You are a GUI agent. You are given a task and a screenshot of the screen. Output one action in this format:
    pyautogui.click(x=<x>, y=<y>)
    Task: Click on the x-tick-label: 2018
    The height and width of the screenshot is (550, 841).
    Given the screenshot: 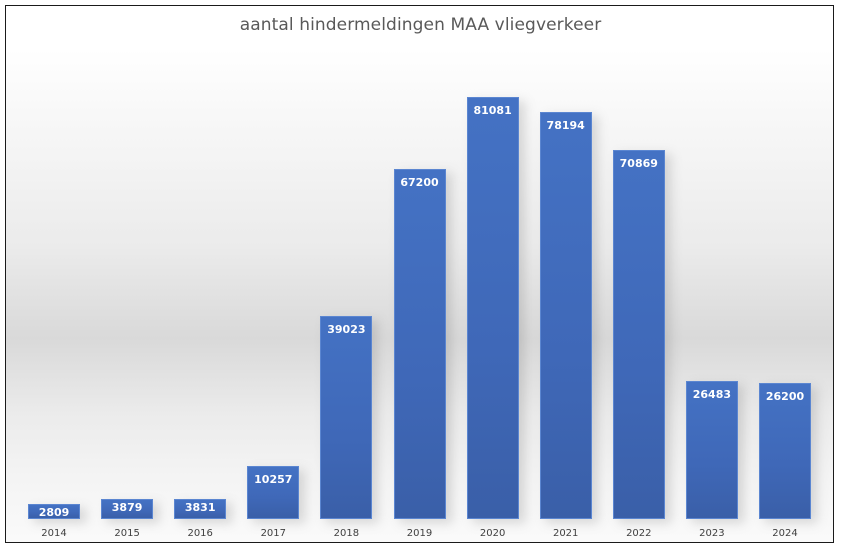 What is the action you would take?
    pyautogui.click(x=346, y=533)
    